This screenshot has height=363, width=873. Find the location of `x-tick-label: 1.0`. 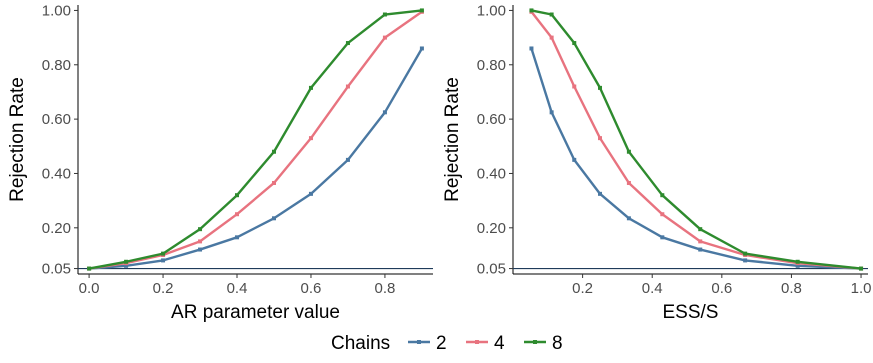

x-tick-label: 1.0 is located at coordinates (861, 288).